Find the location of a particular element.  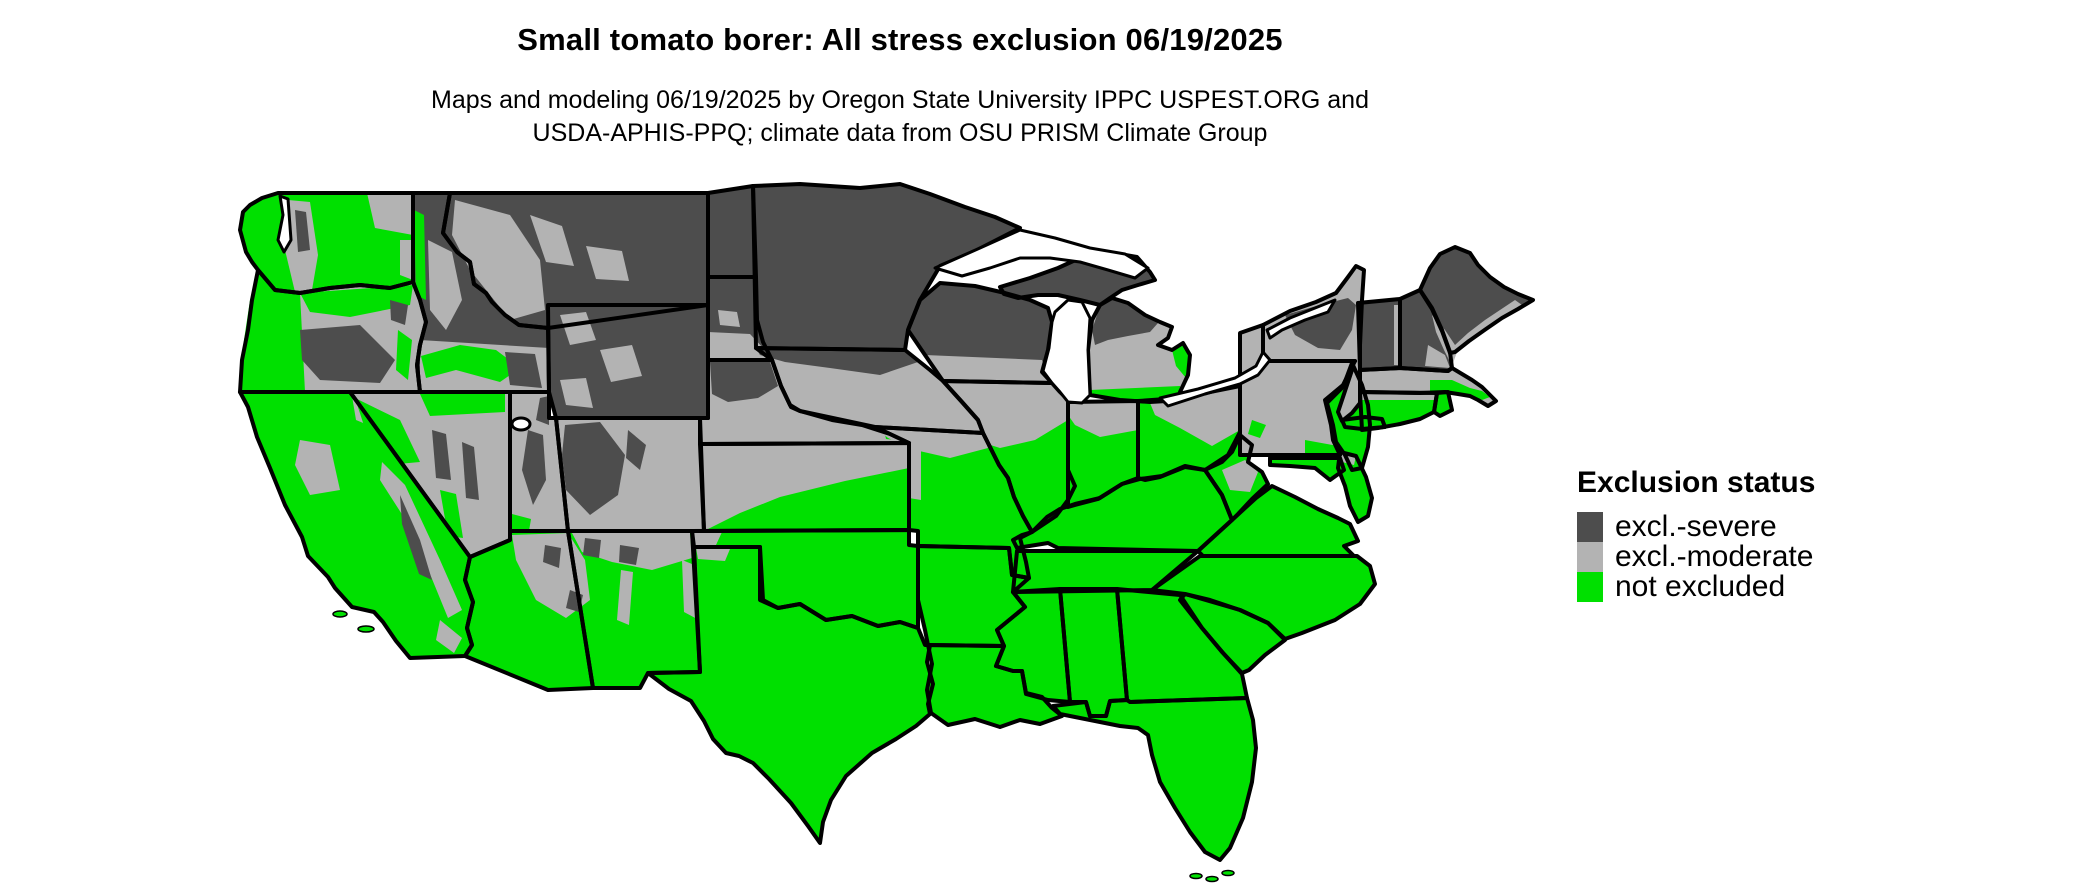

state-MA is located at coordinates (1428, 387).